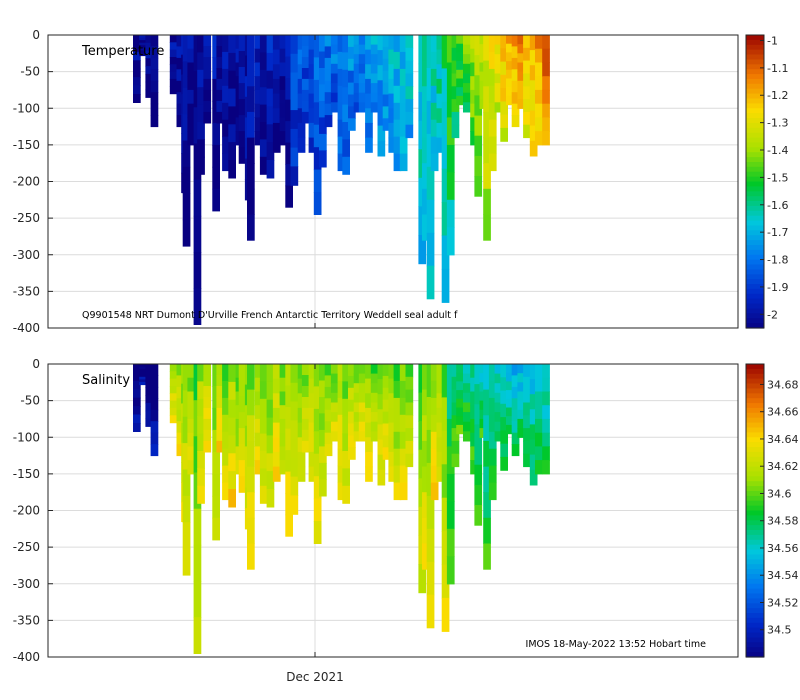 The height and width of the screenshot is (700, 800). I want to click on y-tick-label: -250, so click(26, 218).